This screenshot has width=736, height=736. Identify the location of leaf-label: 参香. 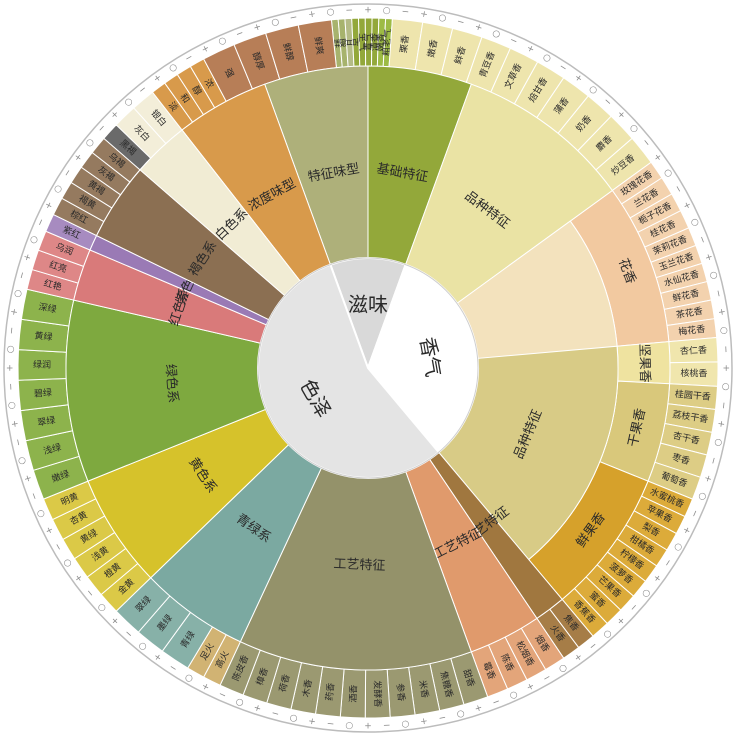
(401, 692).